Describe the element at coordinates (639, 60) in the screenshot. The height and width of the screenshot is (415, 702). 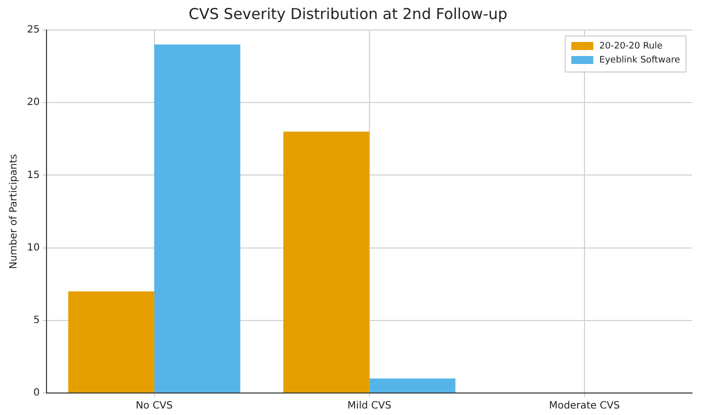
I see `legend-label: Eyeblink Software` at that location.